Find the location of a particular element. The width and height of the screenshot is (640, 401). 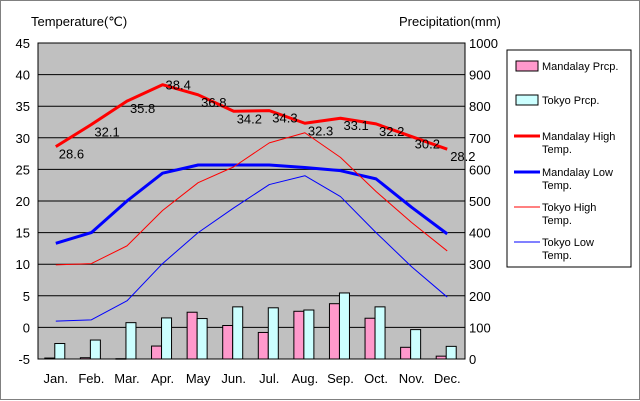

left-tick-label: 30 is located at coordinates (23, 138).